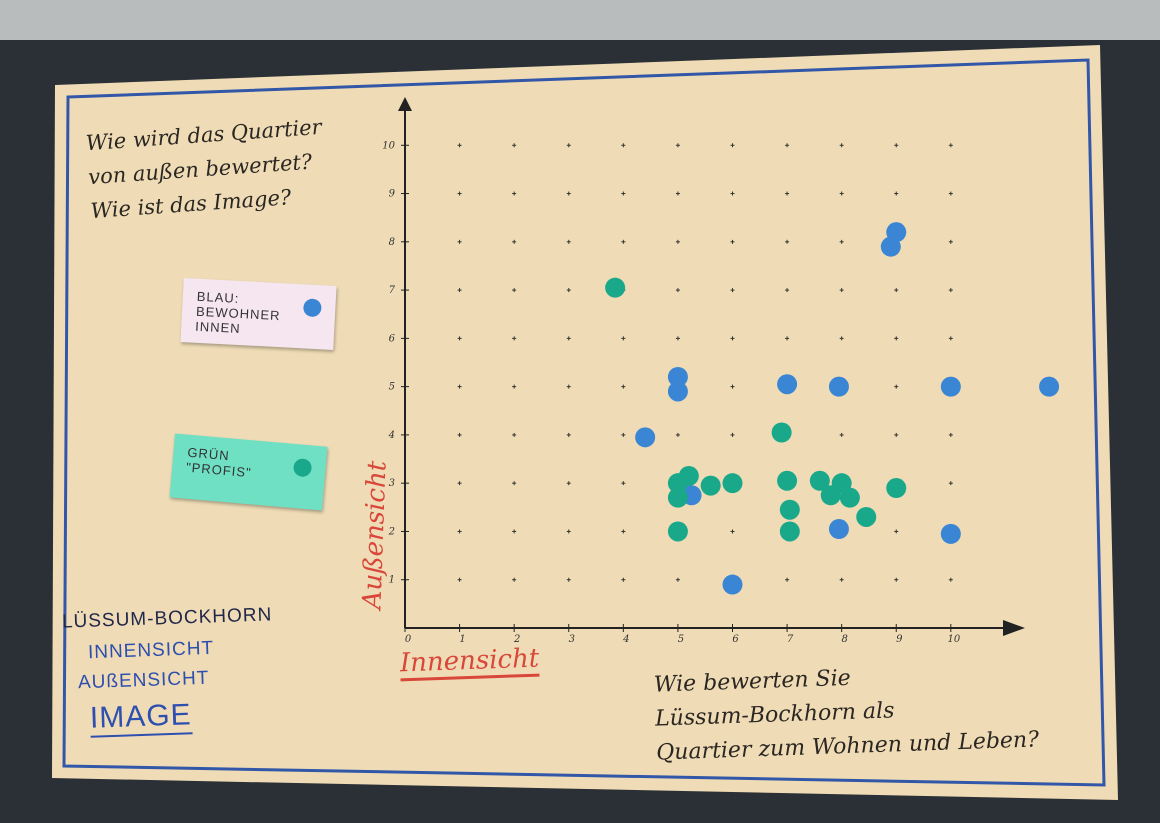  What do you see at coordinates (681, 639) in the screenshot?
I see `x-tick-label: 5` at bounding box center [681, 639].